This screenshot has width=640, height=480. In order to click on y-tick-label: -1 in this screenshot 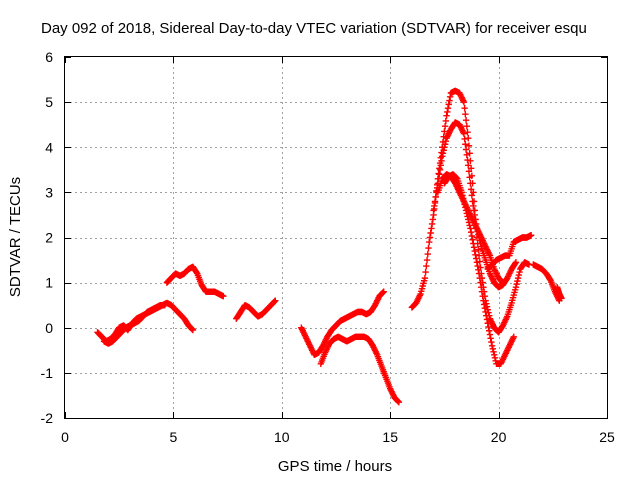, I will do `click(47, 373)`.